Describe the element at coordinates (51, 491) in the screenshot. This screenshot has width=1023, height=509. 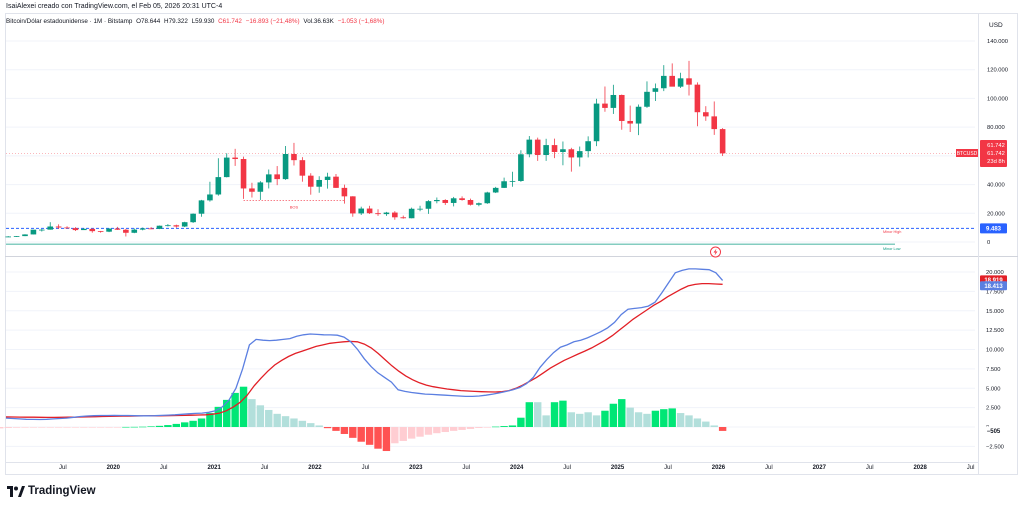
I see `tradingview-logo: TradingView` at that location.